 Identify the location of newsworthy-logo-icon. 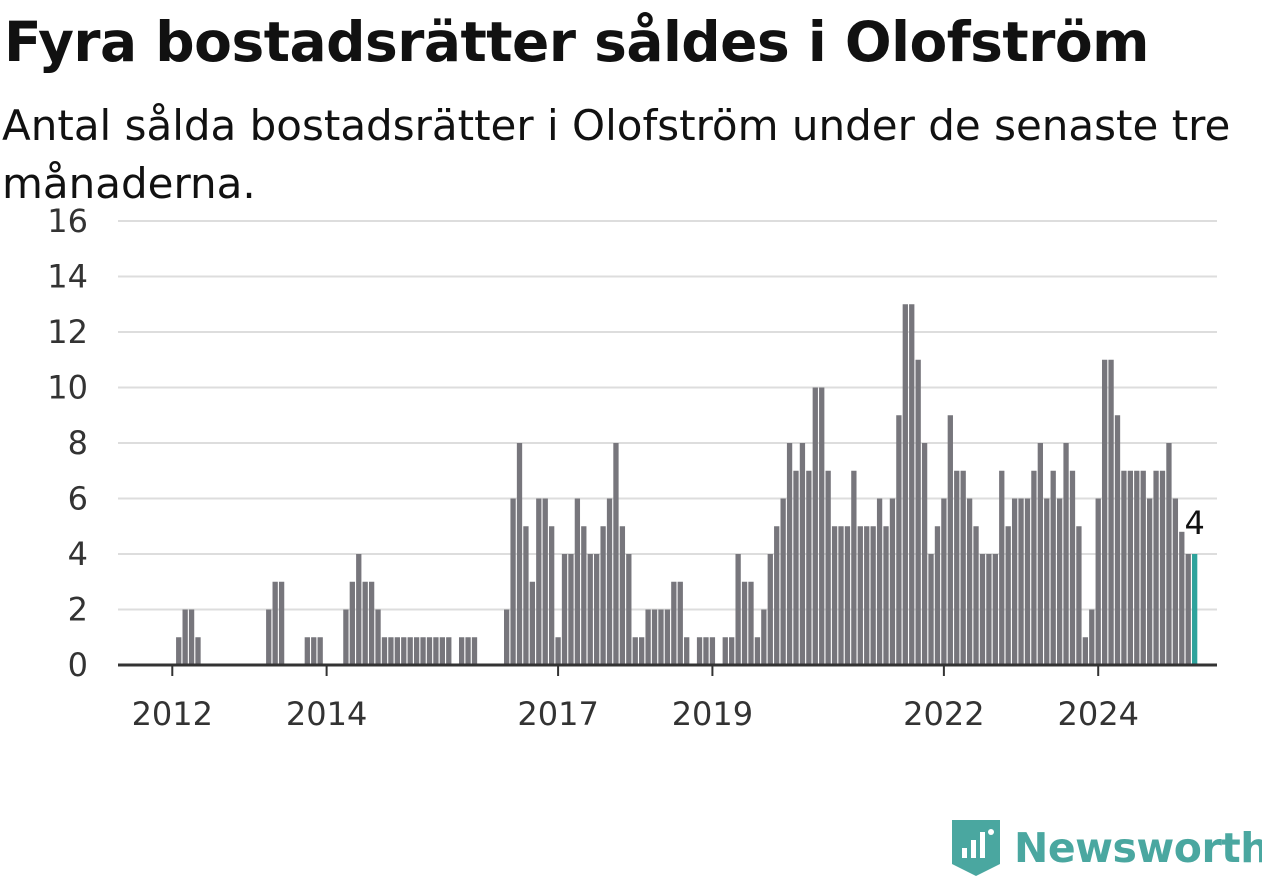
(976, 848).